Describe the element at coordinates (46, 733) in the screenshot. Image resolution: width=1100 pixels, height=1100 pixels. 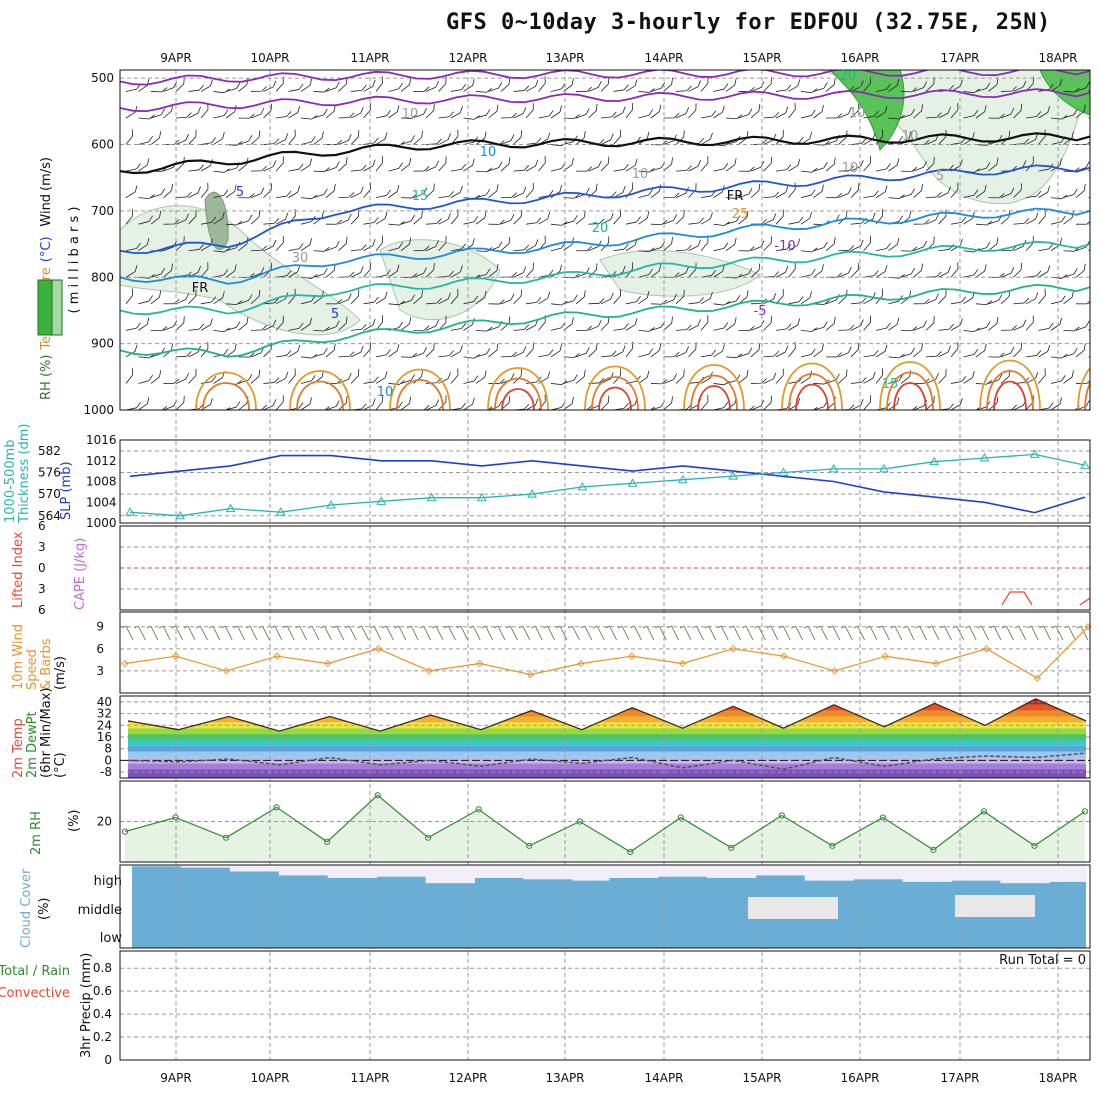
I see `temp-axis-label: (6hr Min/Max)` at that location.